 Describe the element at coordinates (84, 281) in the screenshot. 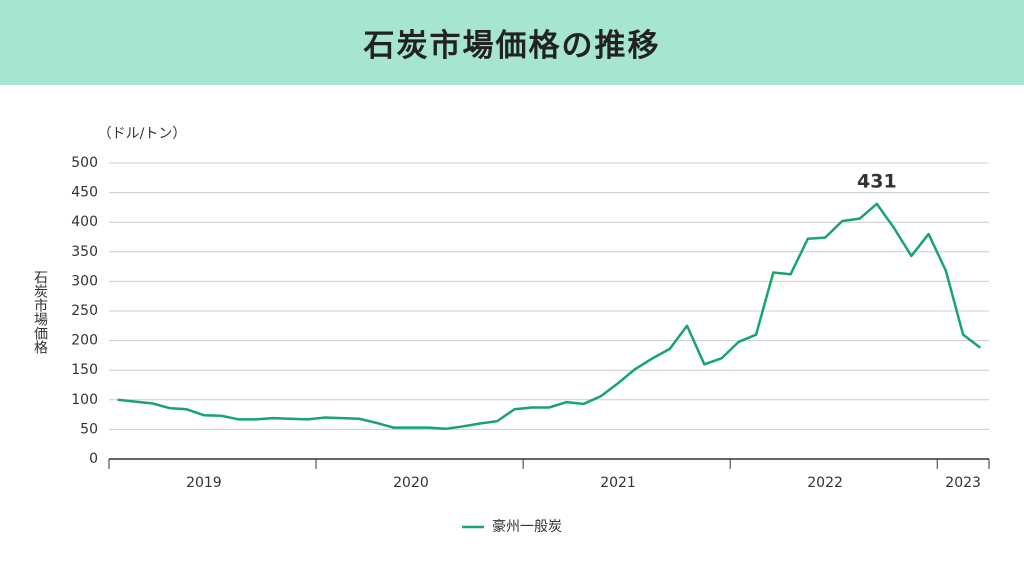

I see `y-tick-label: 300` at that location.